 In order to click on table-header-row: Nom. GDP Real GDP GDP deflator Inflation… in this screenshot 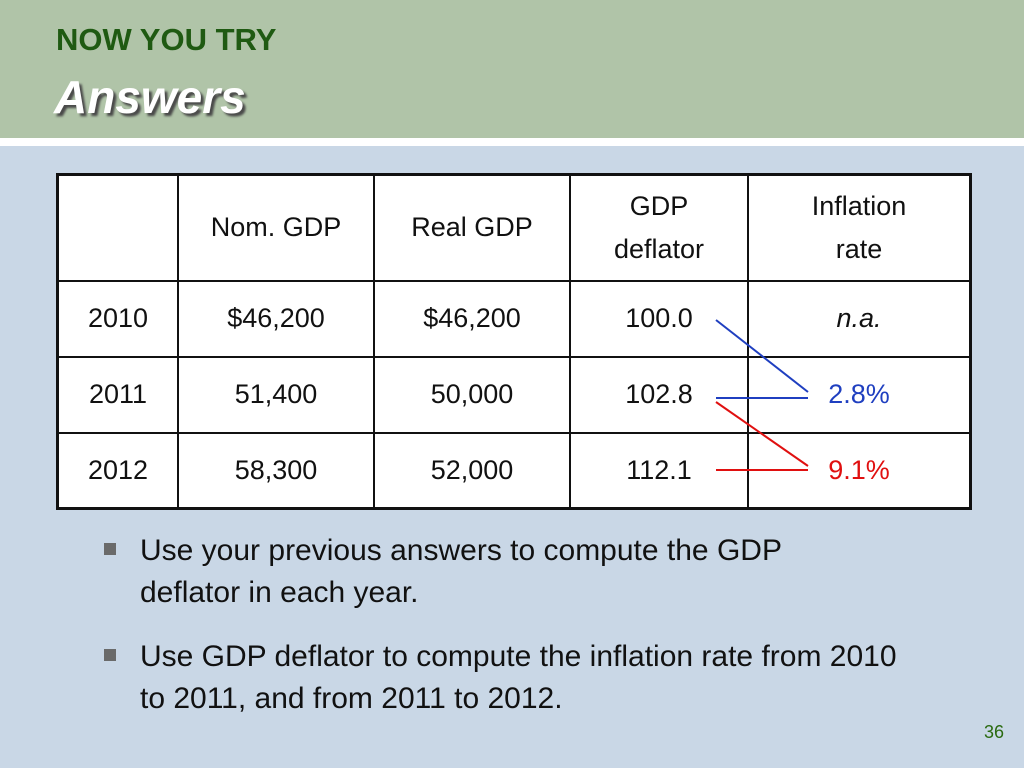, I will do `click(514, 227)`.